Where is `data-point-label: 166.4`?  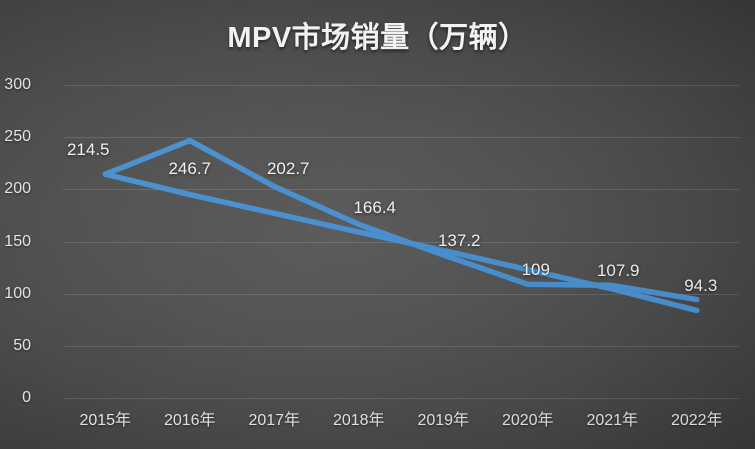 data-point-label: 166.4 is located at coordinates (375, 208).